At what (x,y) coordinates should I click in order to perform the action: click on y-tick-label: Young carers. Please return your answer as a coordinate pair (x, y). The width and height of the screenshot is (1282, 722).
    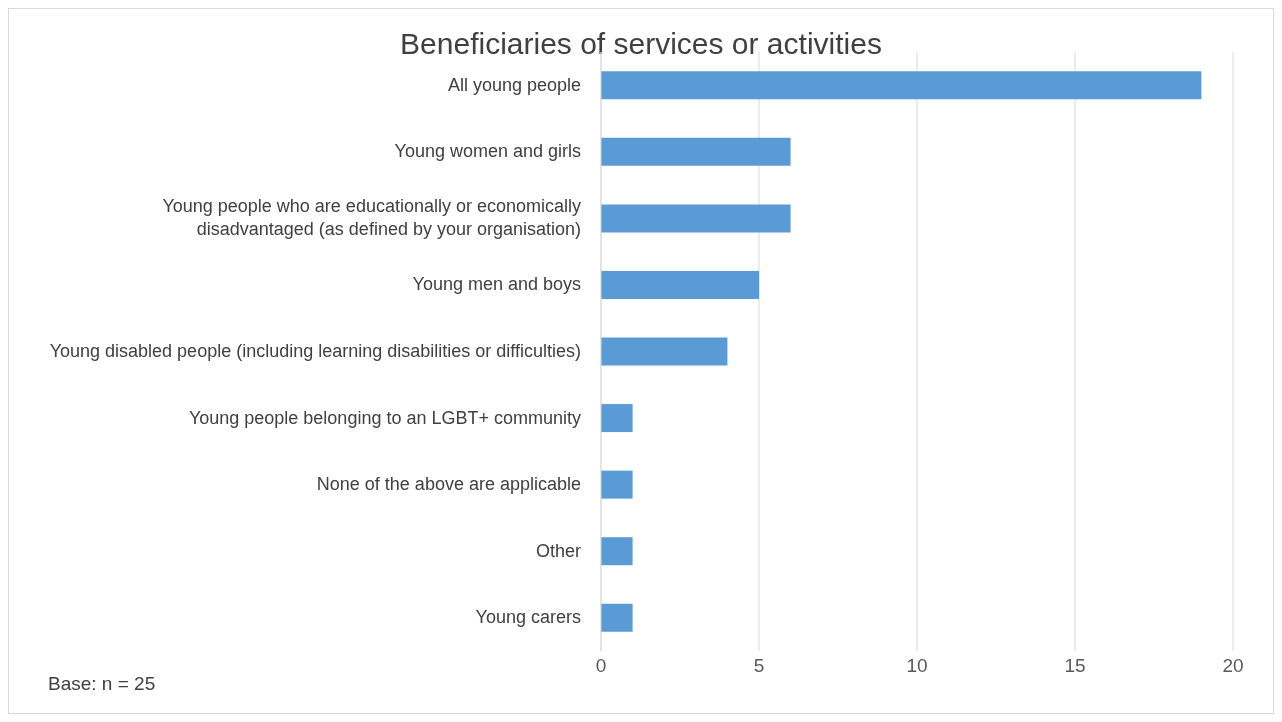
    Looking at the image, I should click on (528, 618).